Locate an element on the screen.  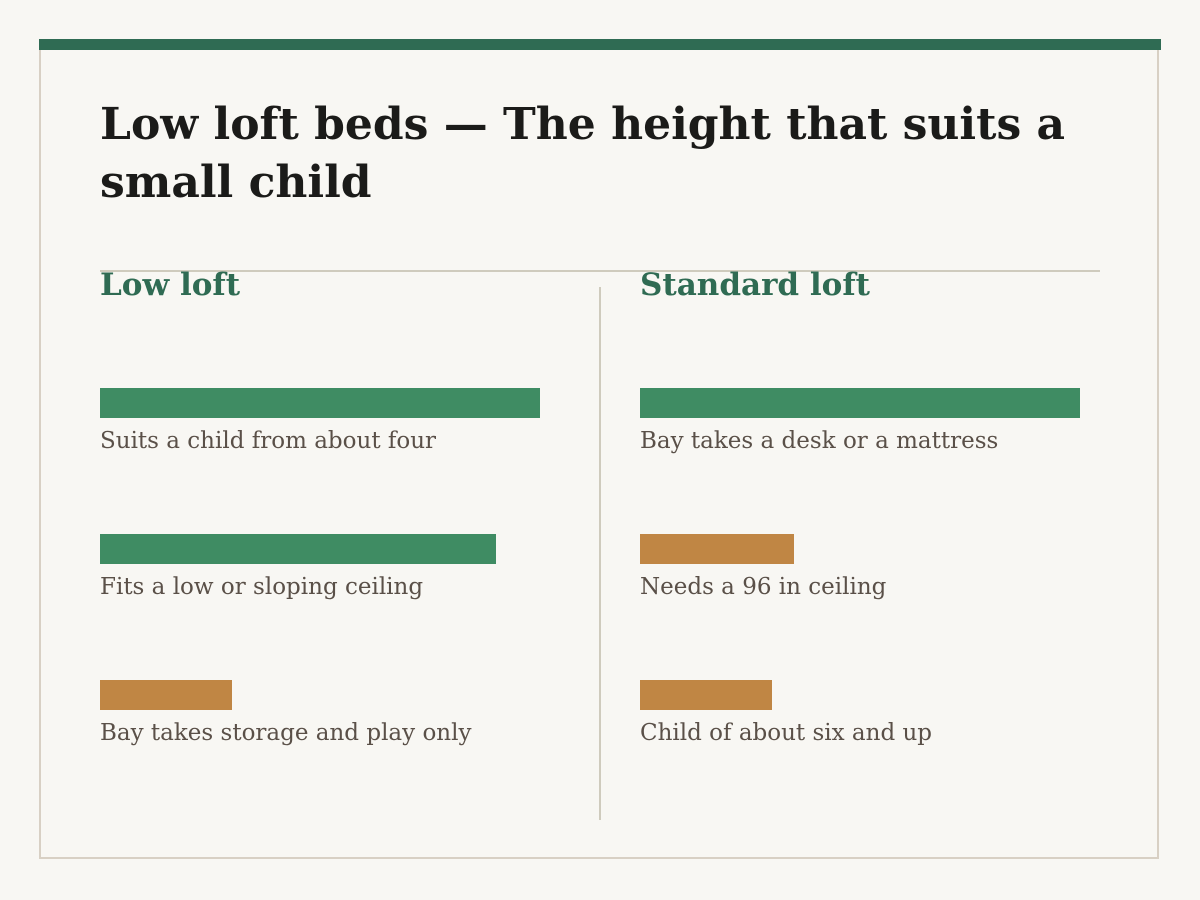
item-label-low-loft-1: Suits a child from about four is located at coordinates (268, 441).